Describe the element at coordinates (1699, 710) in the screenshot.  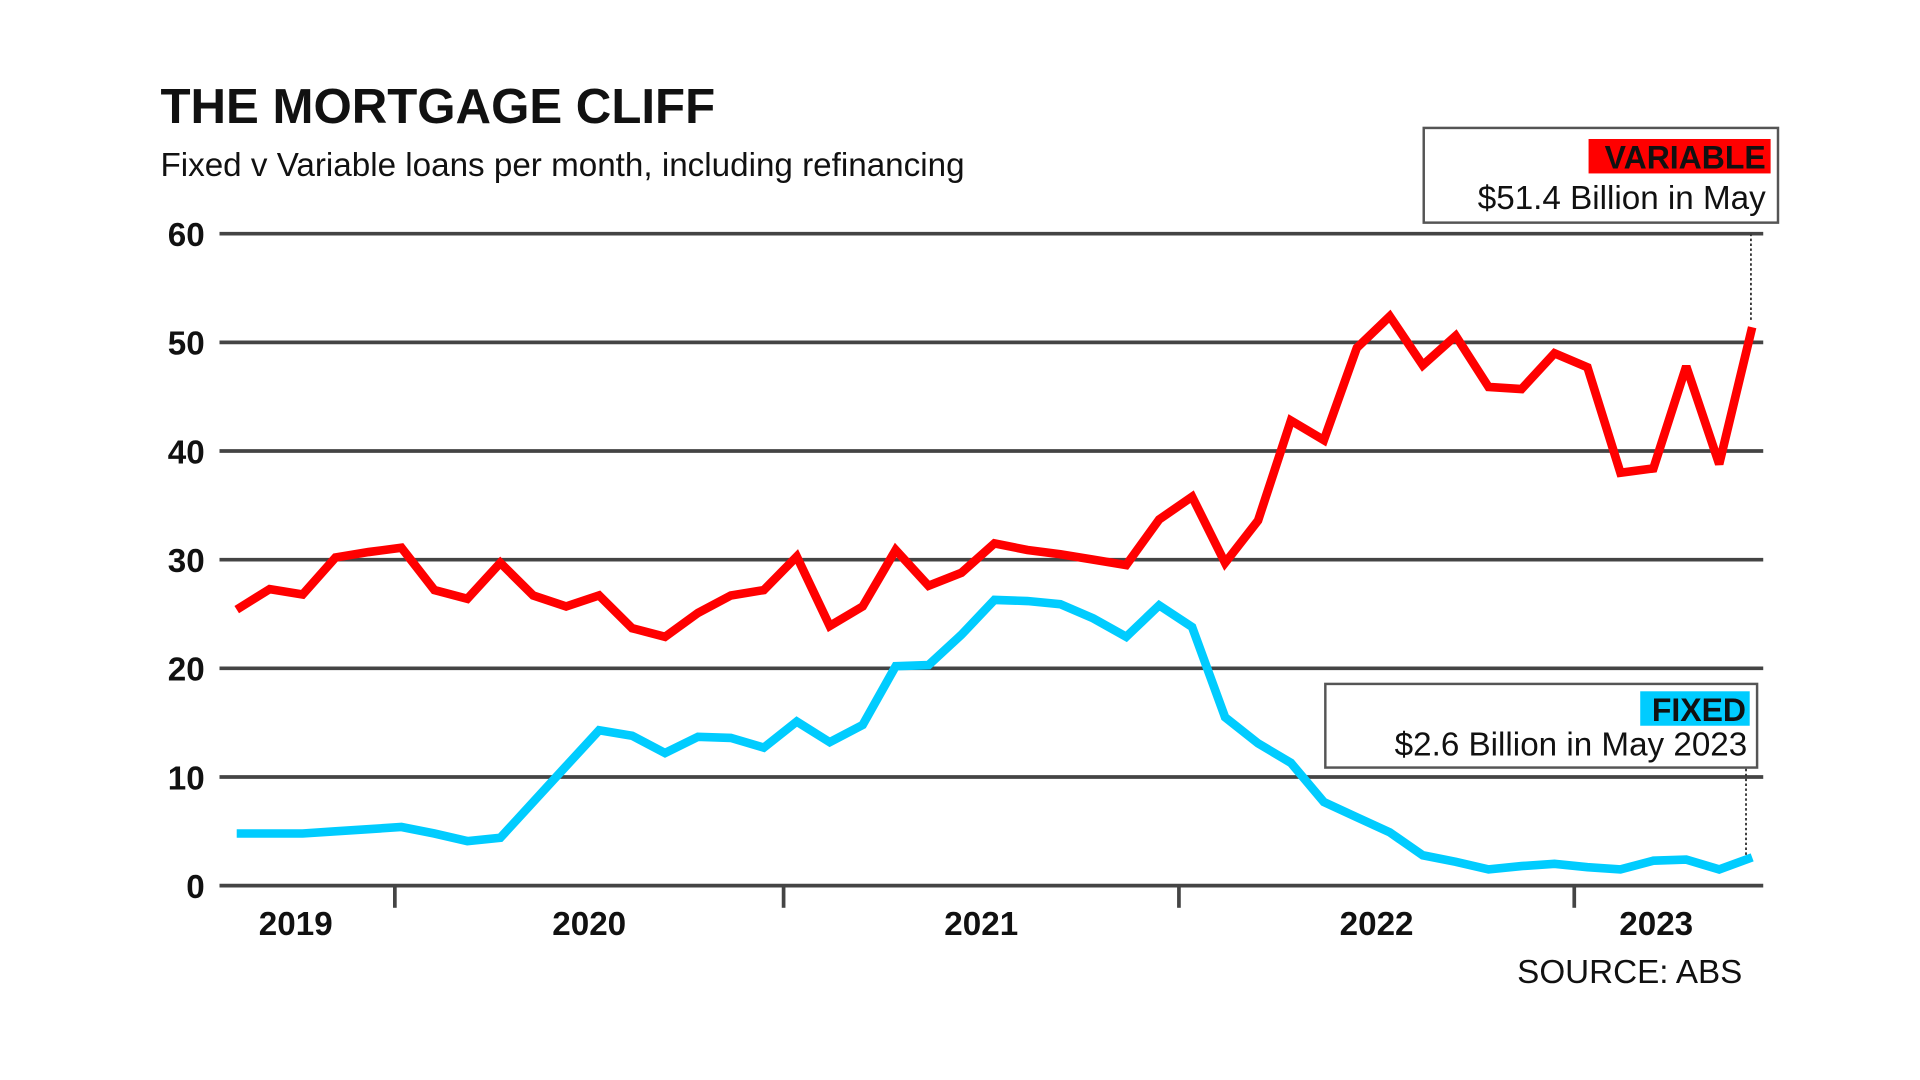
I see `fixed-badge-label: FIXED` at that location.